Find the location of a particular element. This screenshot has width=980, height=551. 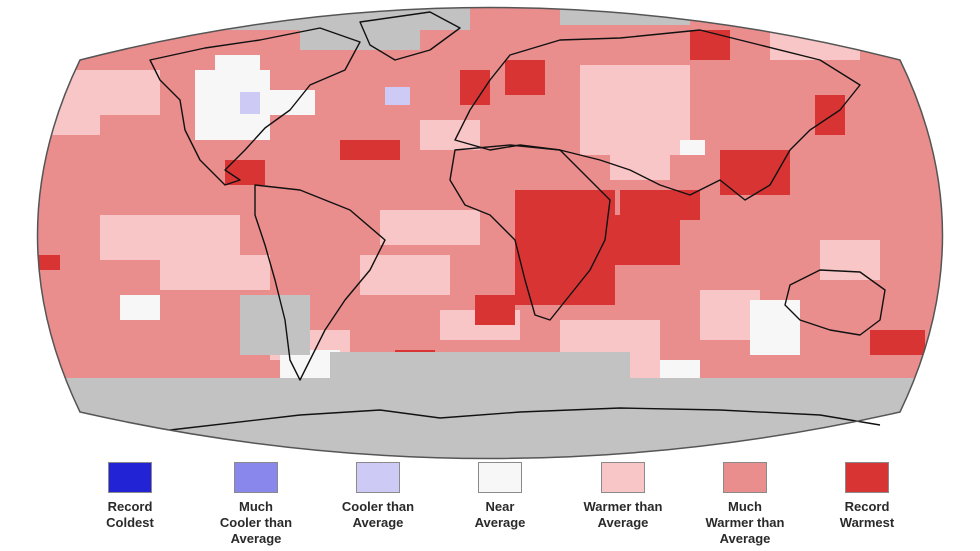

antarctica-coastline is located at coordinates (525, 419).